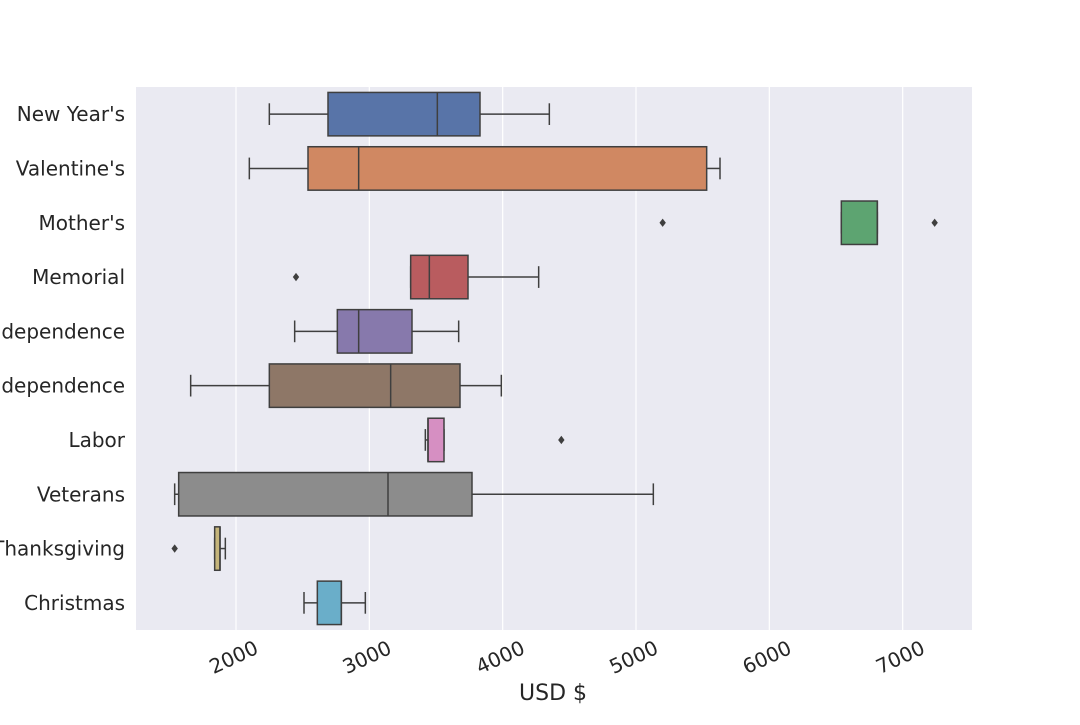 The height and width of the screenshot is (725, 1080). I want to click on category-label: Labor, so click(96, 440).